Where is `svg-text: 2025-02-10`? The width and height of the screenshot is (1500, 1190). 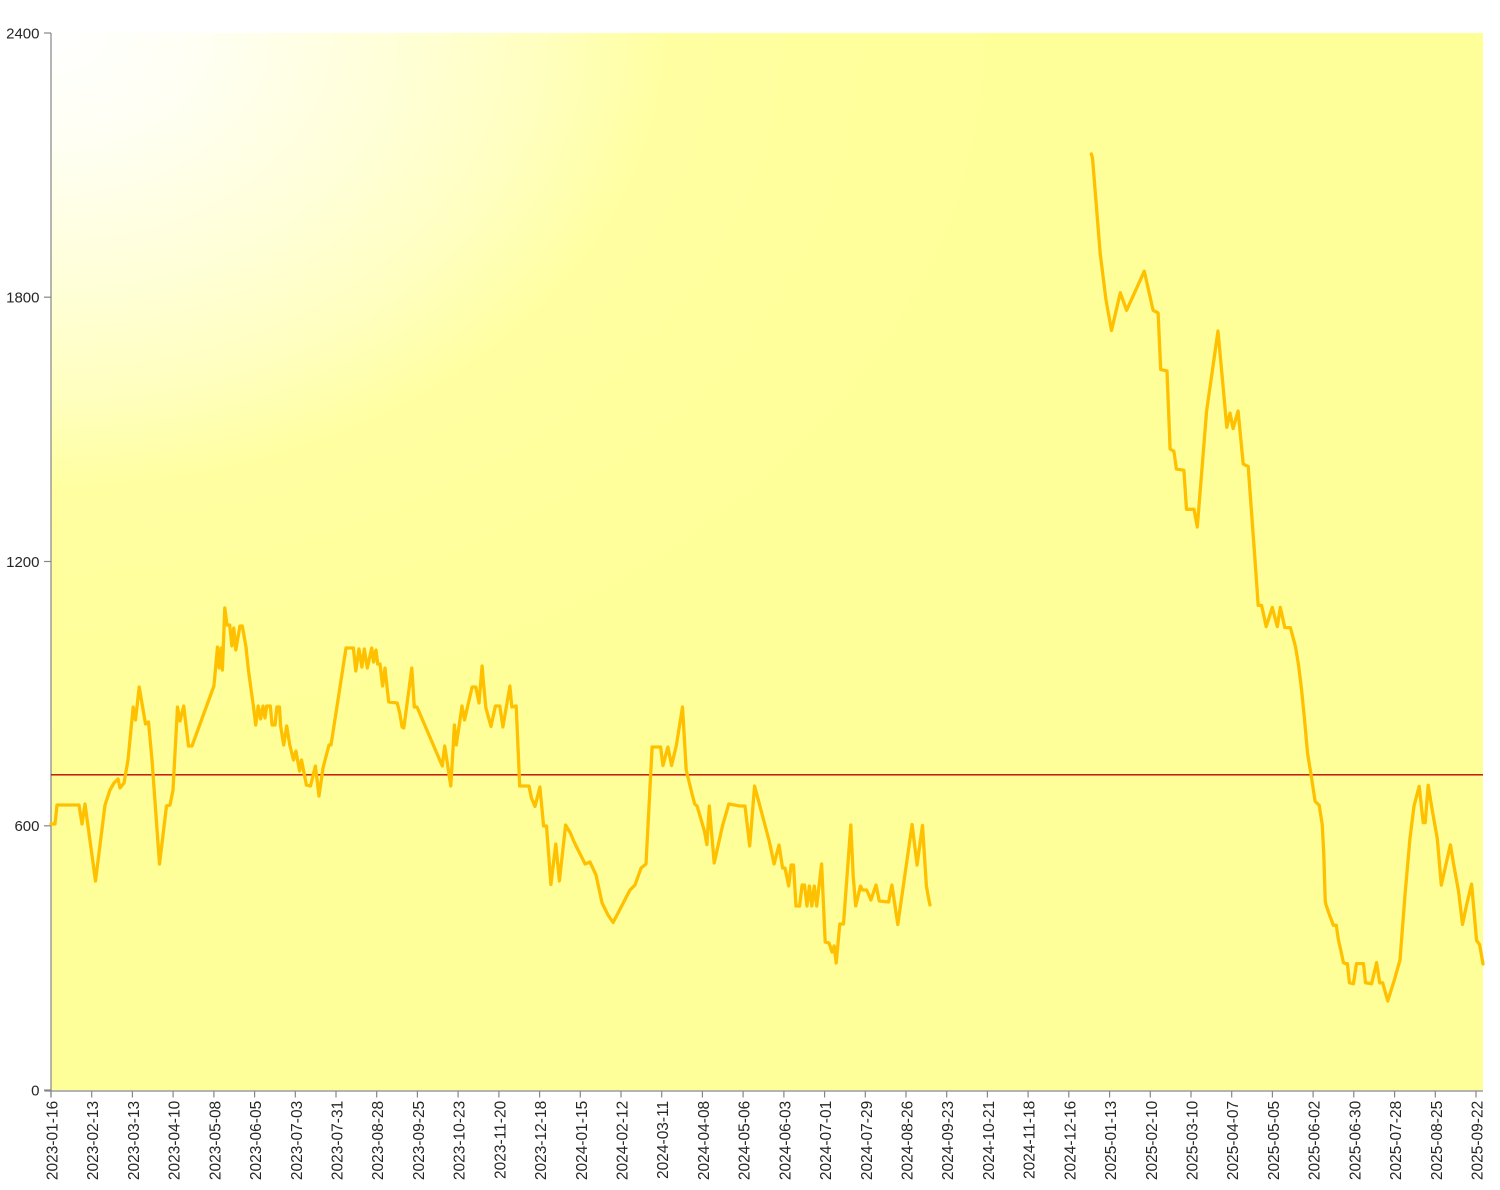
svg-text: 2025-02-10 is located at coordinates (1152, 1140).